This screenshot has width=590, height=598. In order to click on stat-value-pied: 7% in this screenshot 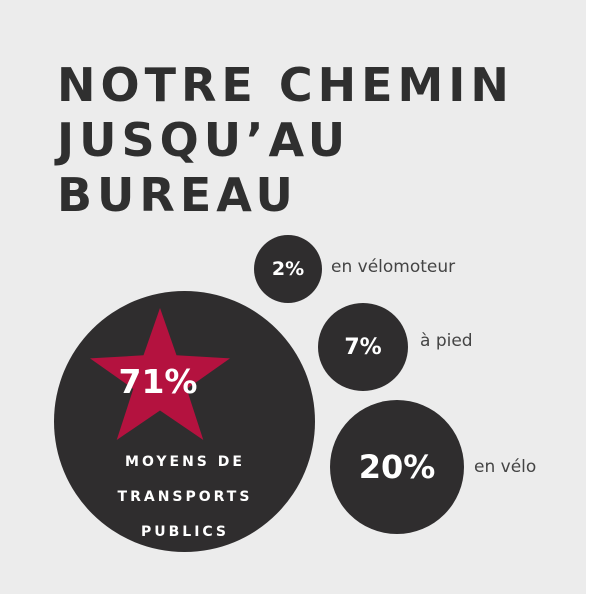, I will do `click(363, 347)`.